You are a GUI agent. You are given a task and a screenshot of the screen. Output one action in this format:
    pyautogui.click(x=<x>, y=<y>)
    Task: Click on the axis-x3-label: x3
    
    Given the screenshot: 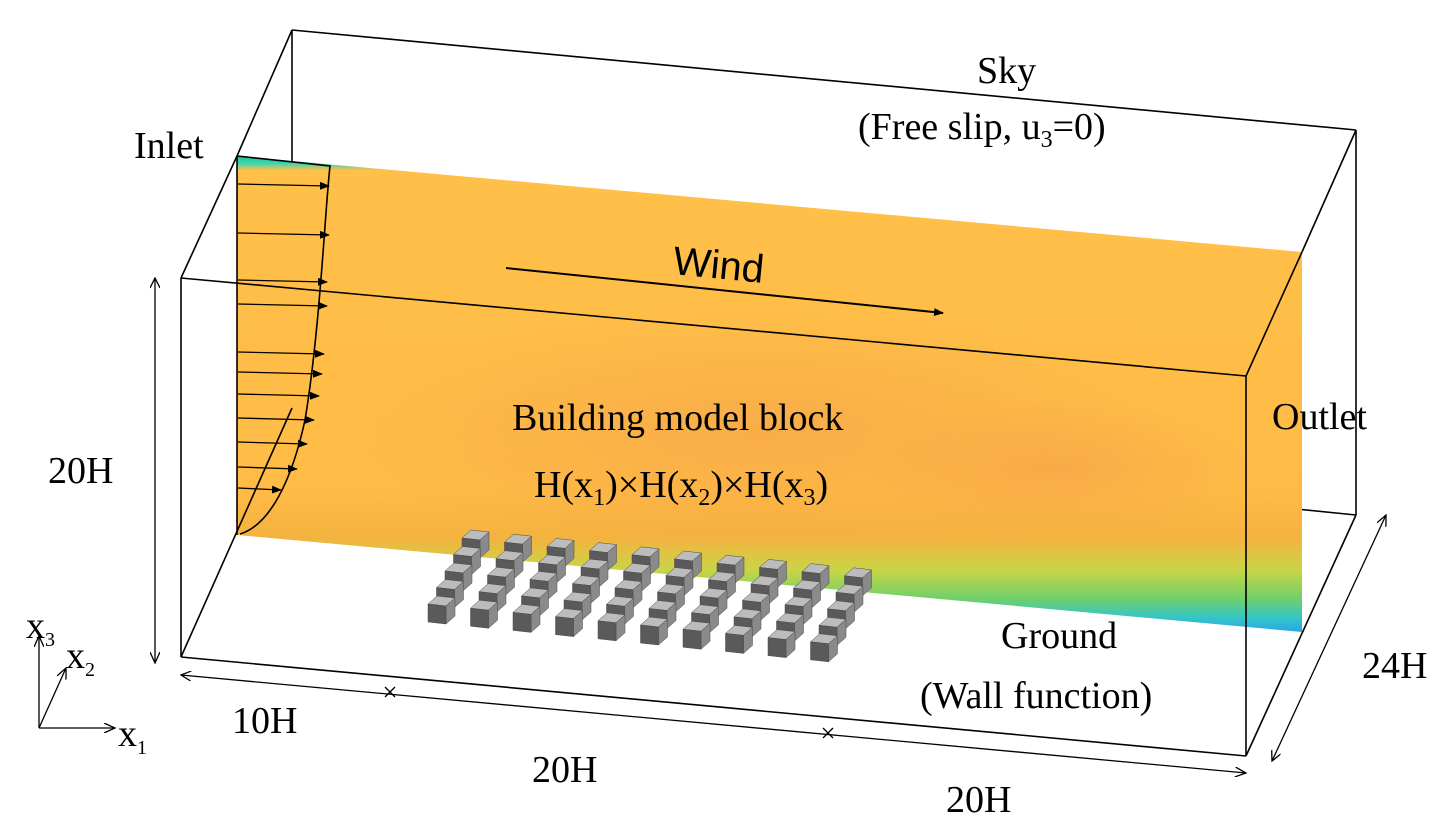 What is the action you would take?
    pyautogui.click(x=40, y=628)
    